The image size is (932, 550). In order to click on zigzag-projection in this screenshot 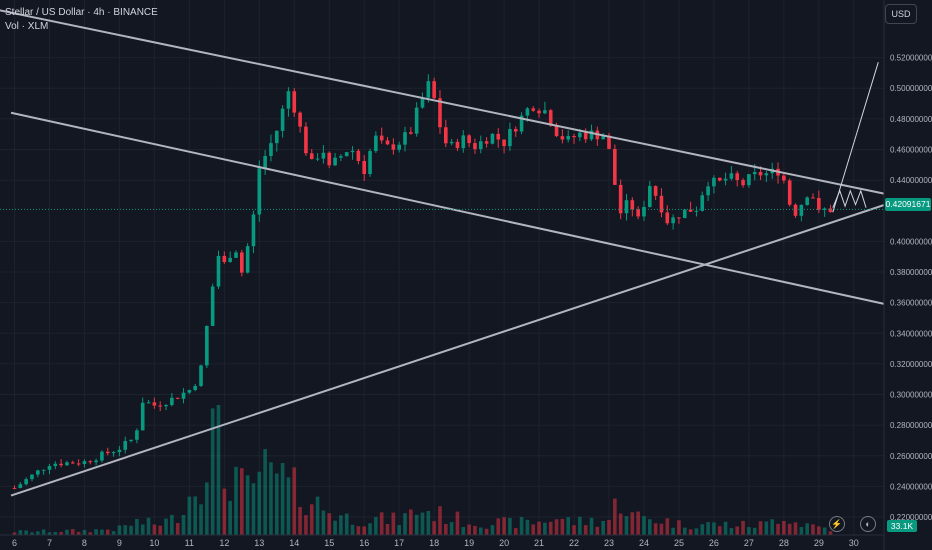, I will do `click(849, 198)`.